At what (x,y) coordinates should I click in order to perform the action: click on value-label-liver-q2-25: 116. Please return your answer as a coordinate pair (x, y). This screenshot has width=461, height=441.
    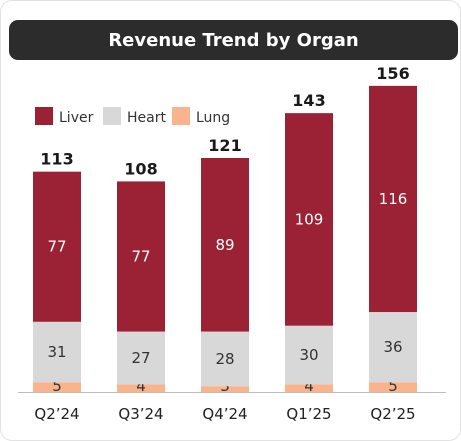
    Looking at the image, I should click on (393, 199).